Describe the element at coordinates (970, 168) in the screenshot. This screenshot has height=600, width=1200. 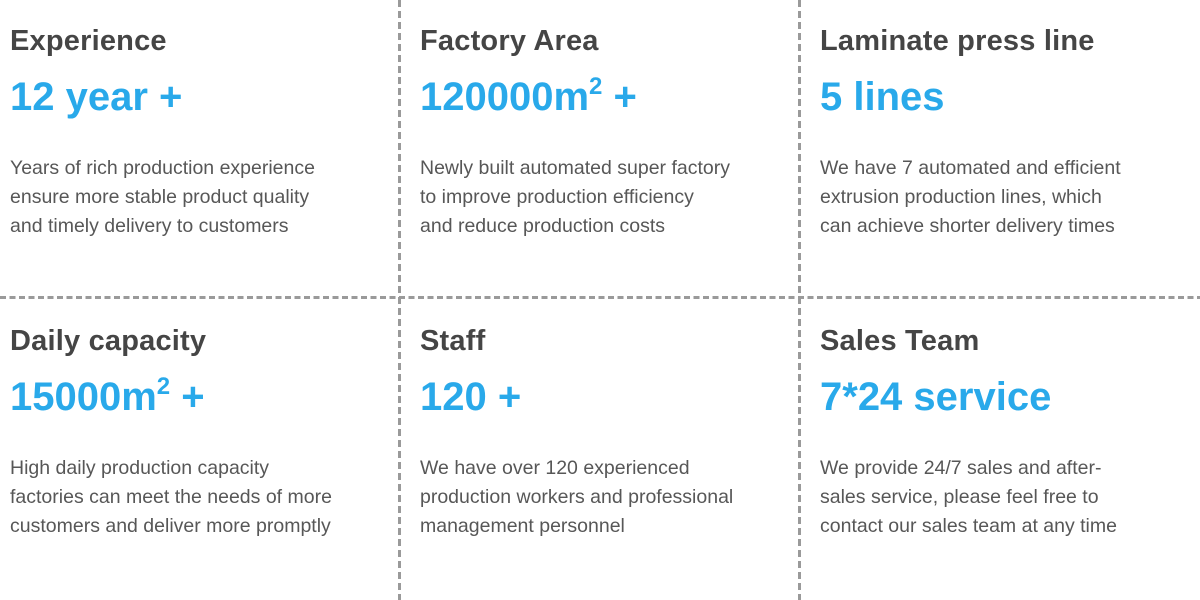
I see `description-line: We have 7 automated and efficient` at that location.